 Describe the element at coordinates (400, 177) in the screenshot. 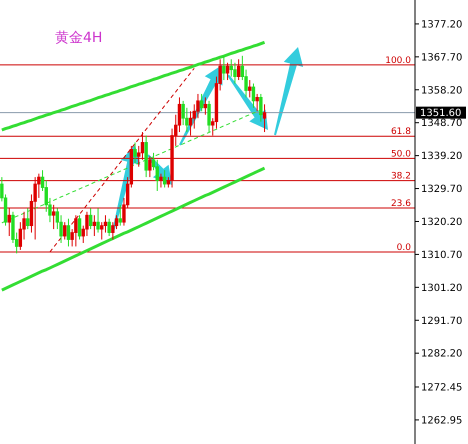

I see `annotation: 38.2` at that location.